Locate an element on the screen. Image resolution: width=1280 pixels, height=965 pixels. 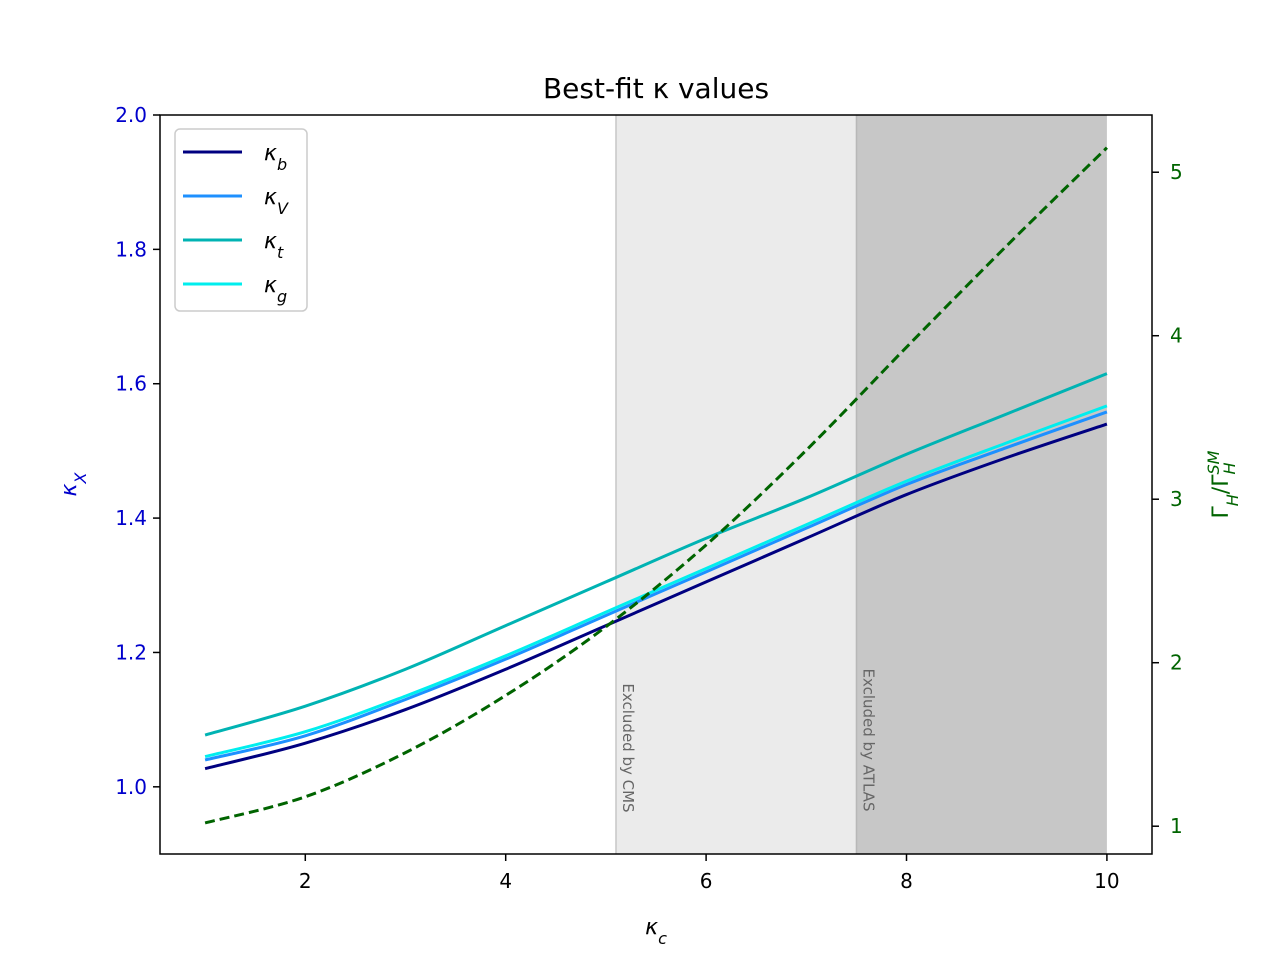
legend-label: κV is located at coordinates (276, 201).